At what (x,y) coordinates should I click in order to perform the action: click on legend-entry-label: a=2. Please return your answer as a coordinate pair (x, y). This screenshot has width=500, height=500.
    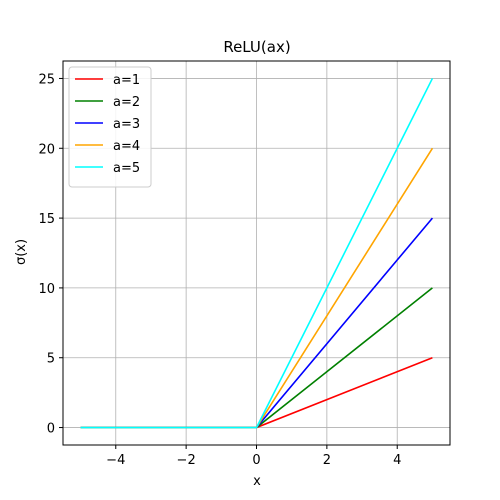
    Looking at the image, I should click on (126, 102).